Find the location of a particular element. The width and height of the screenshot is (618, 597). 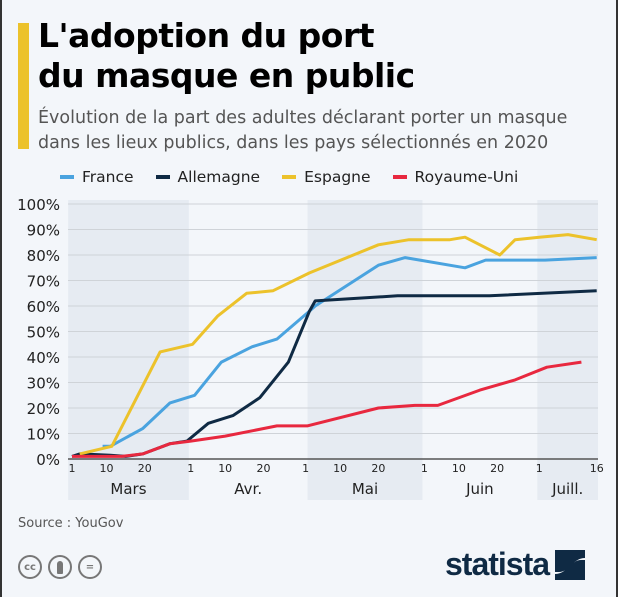

statista-logo: statista is located at coordinates (515, 564).